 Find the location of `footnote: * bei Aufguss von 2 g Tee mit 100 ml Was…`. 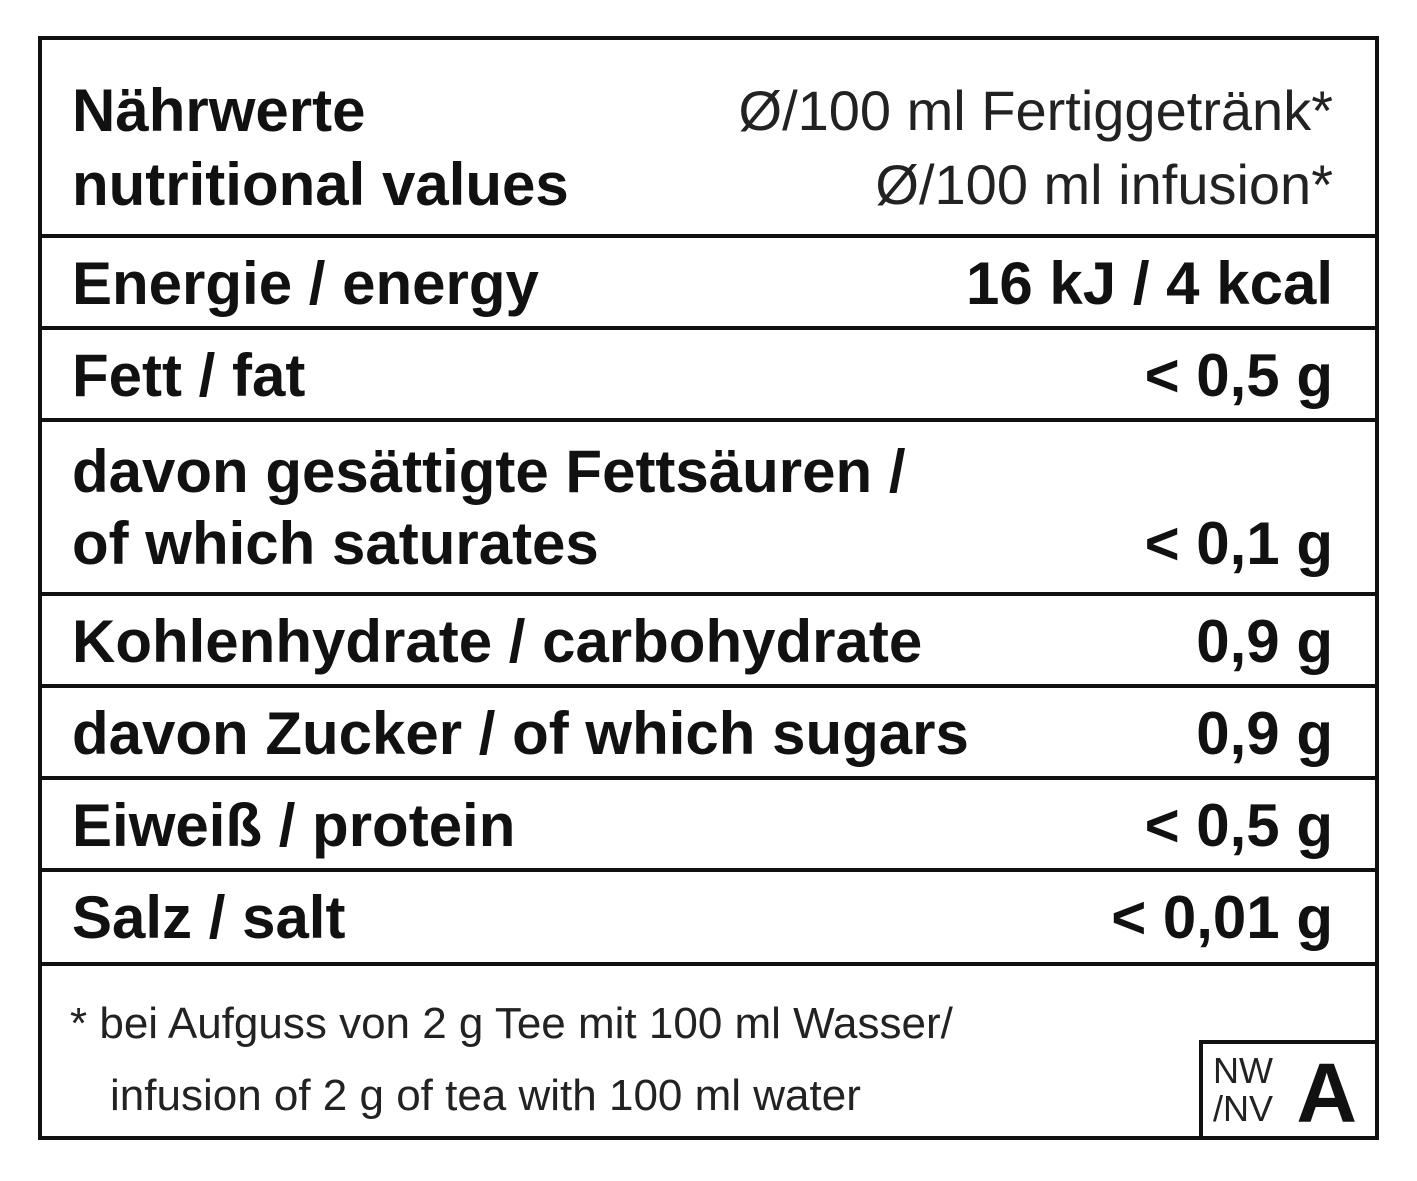

footnote: * bei Aufguss von 2 g Tee mit 100 ml Was… is located at coordinates (511, 1060).